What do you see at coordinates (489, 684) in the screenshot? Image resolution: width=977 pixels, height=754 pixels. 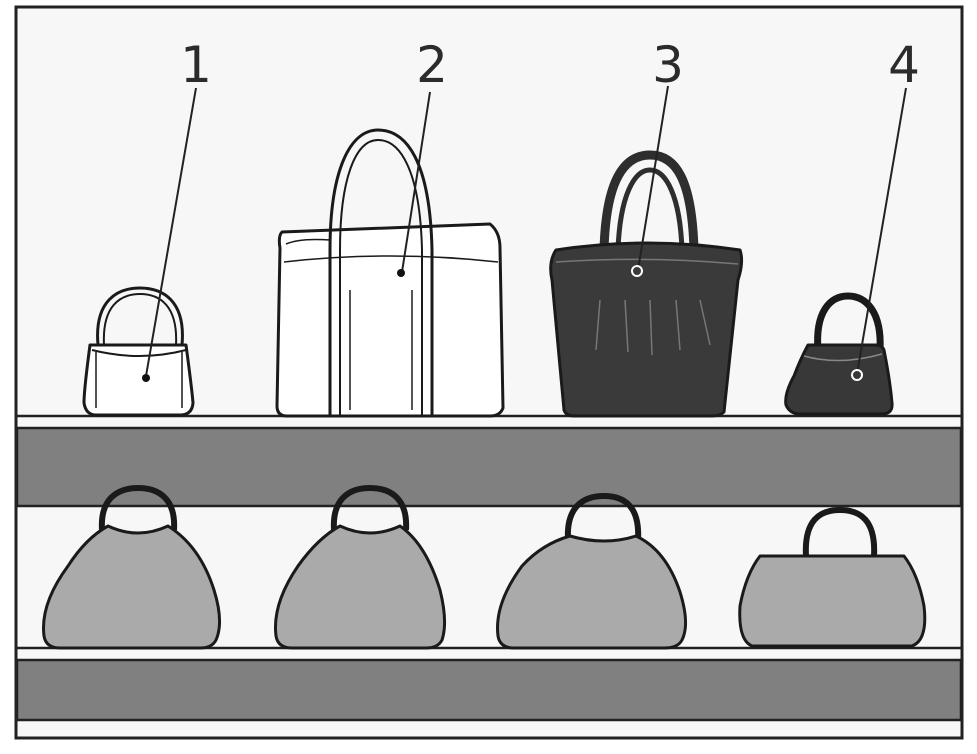 I see `lower-shelf` at bounding box center [489, 684].